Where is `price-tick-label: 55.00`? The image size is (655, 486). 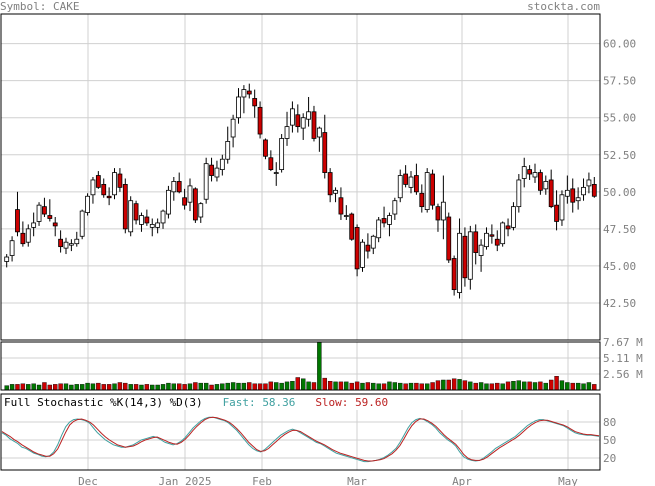 price-tick-label: 55.00 is located at coordinates (619, 118).